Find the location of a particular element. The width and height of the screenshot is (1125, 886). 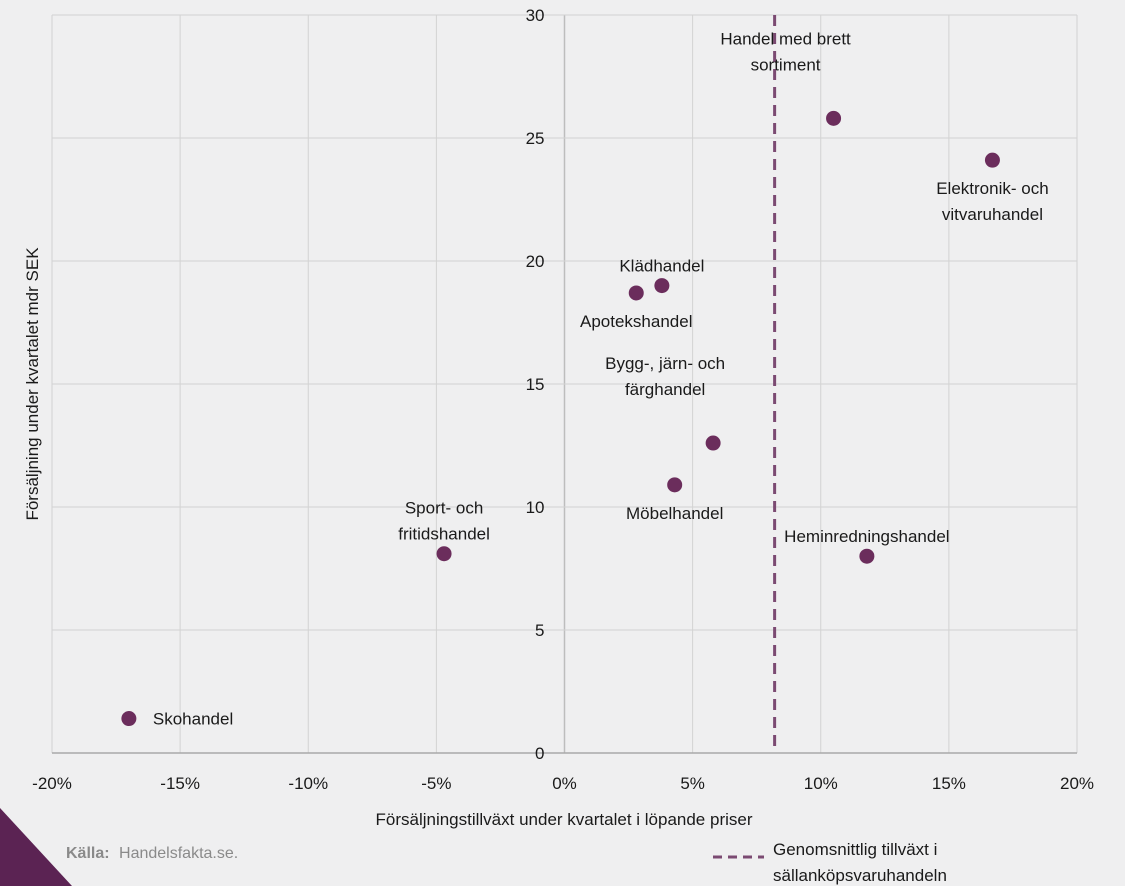

corner-decoration is located at coordinates (36, 847).